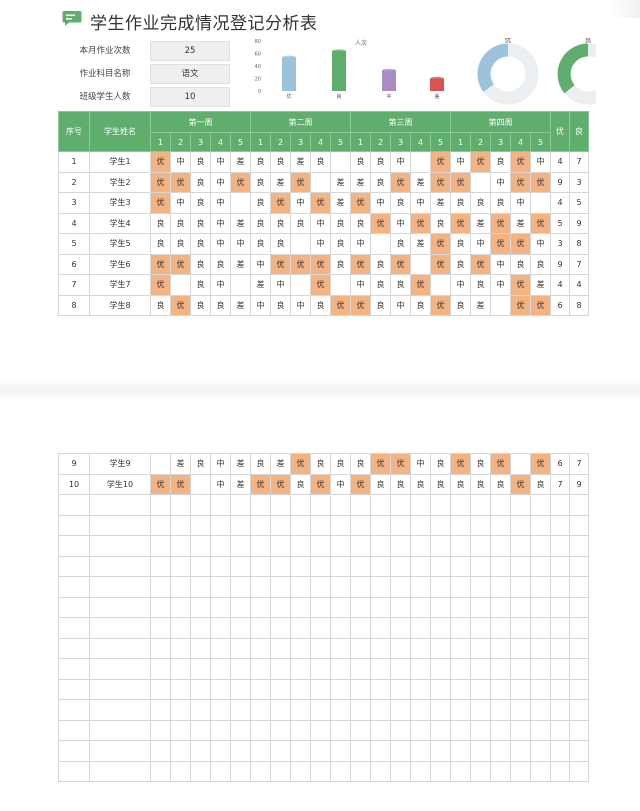 The image size is (640, 811). Describe the element at coordinates (560, 464) in the screenshot. I see `count-you-cell: 6` at that location.